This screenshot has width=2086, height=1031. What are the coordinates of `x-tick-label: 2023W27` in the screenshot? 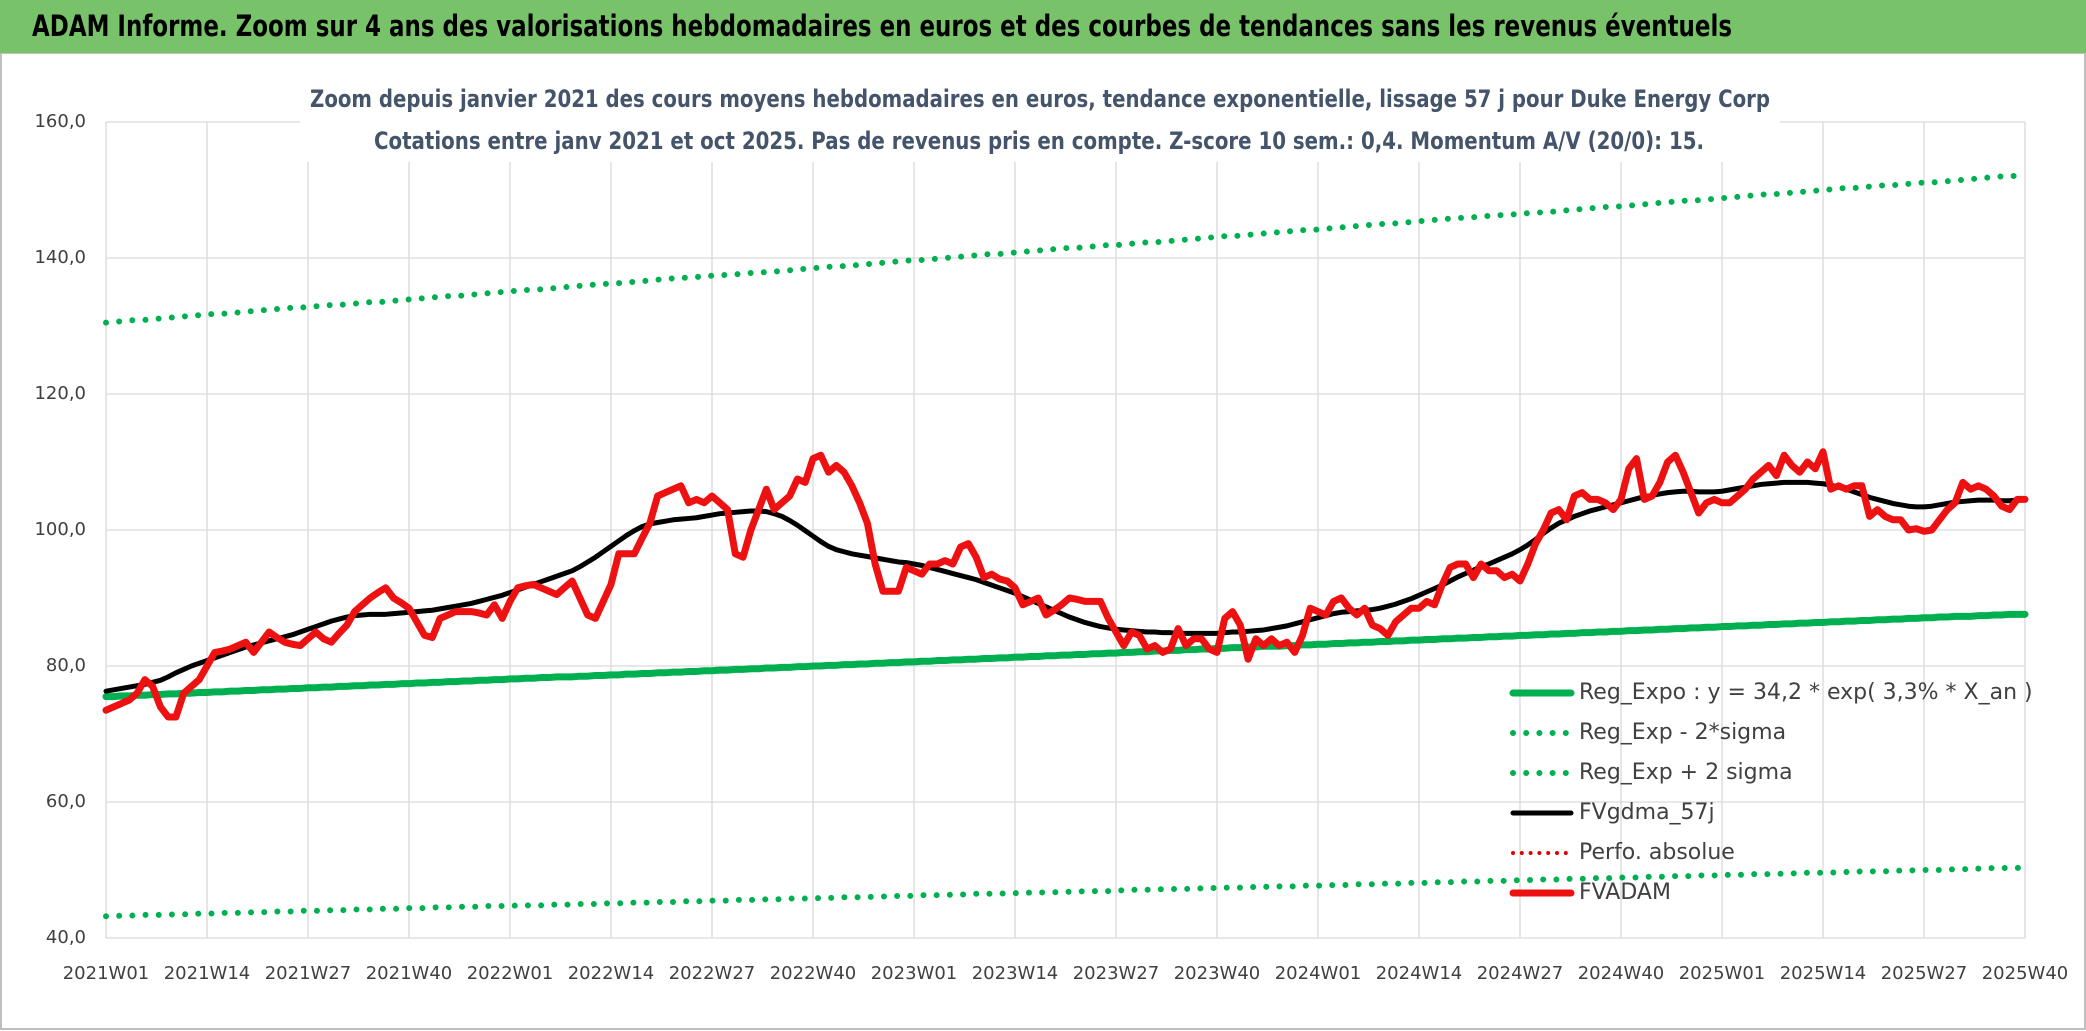 It's located at (1116, 973).